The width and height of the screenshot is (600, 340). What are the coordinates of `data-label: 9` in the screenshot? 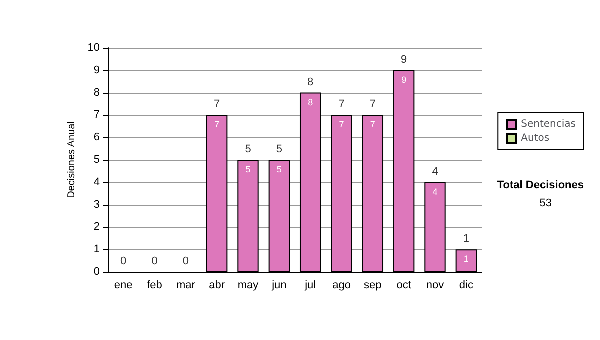 It's located at (404, 79).